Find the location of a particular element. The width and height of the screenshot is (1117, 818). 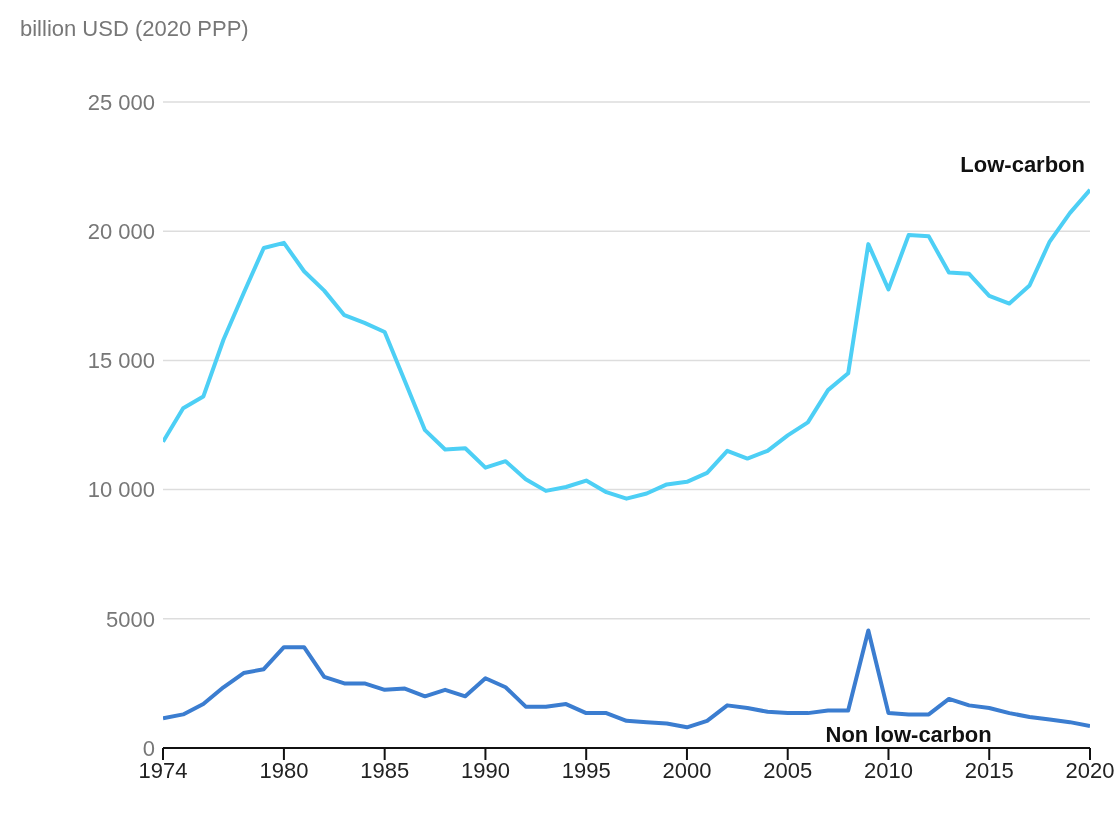

x-tick-label: 2015 is located at coordinates (989, 770).